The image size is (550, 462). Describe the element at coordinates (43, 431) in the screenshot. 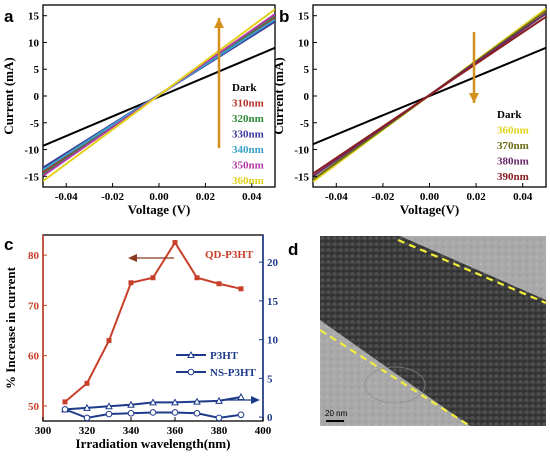

I see `x-tick-label: 300` at that location.